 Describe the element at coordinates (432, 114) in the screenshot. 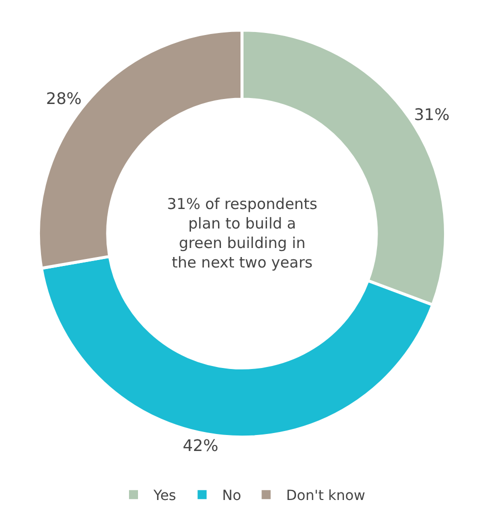

I see `data-label: 31%` at that location.